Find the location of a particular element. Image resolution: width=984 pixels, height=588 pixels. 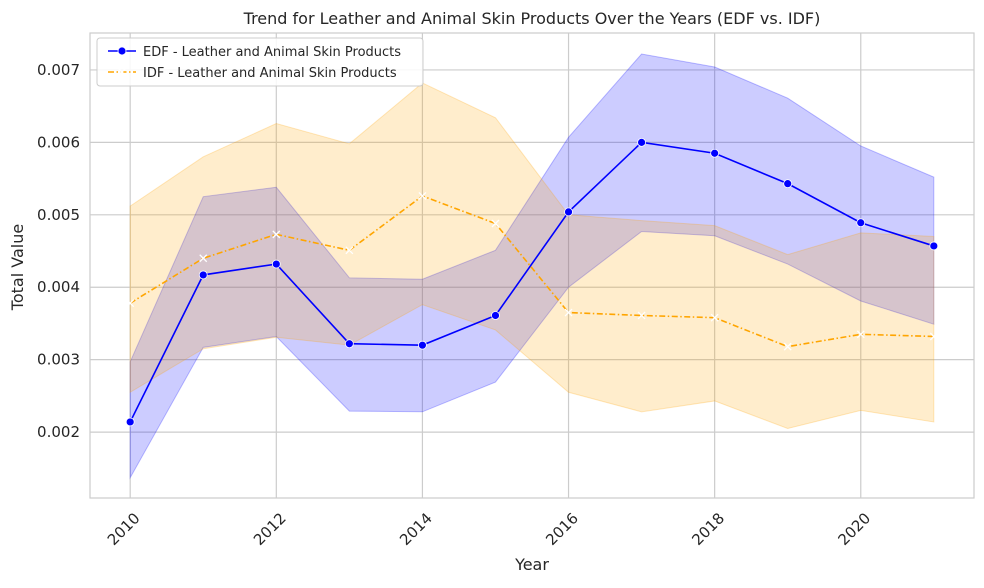

y-tick-label: 0.005 is located at coordinates (58, 215).